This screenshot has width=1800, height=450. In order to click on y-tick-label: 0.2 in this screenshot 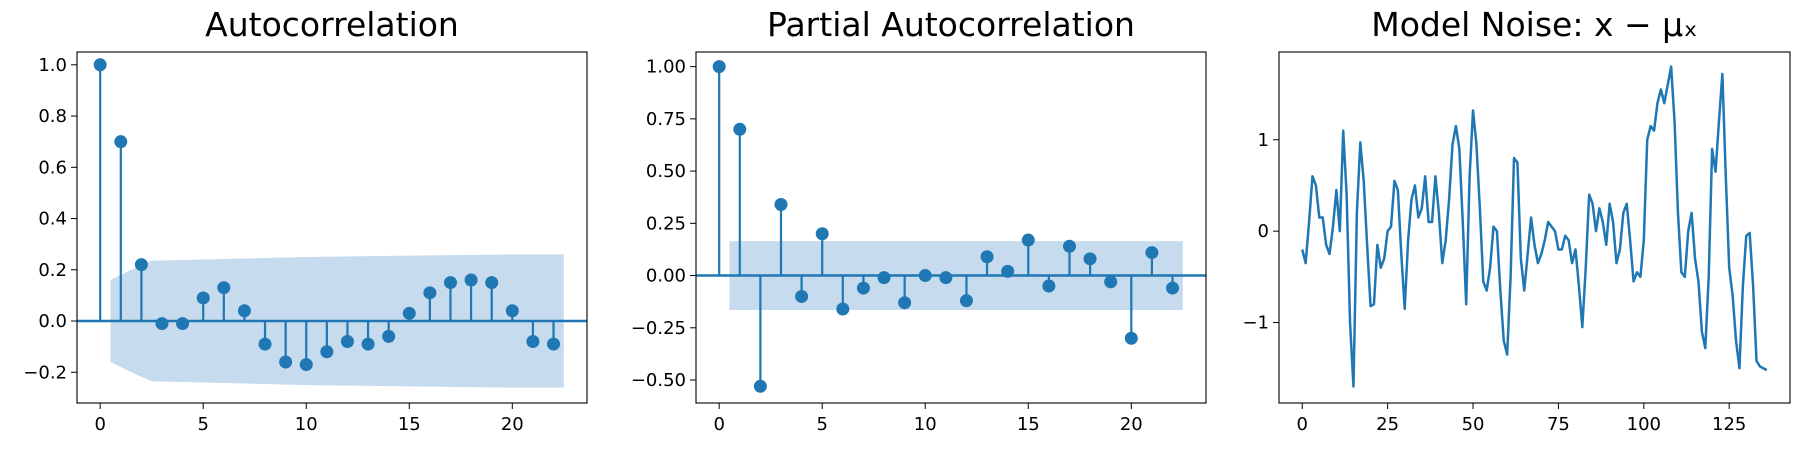, I will do `click(52, 270)`.